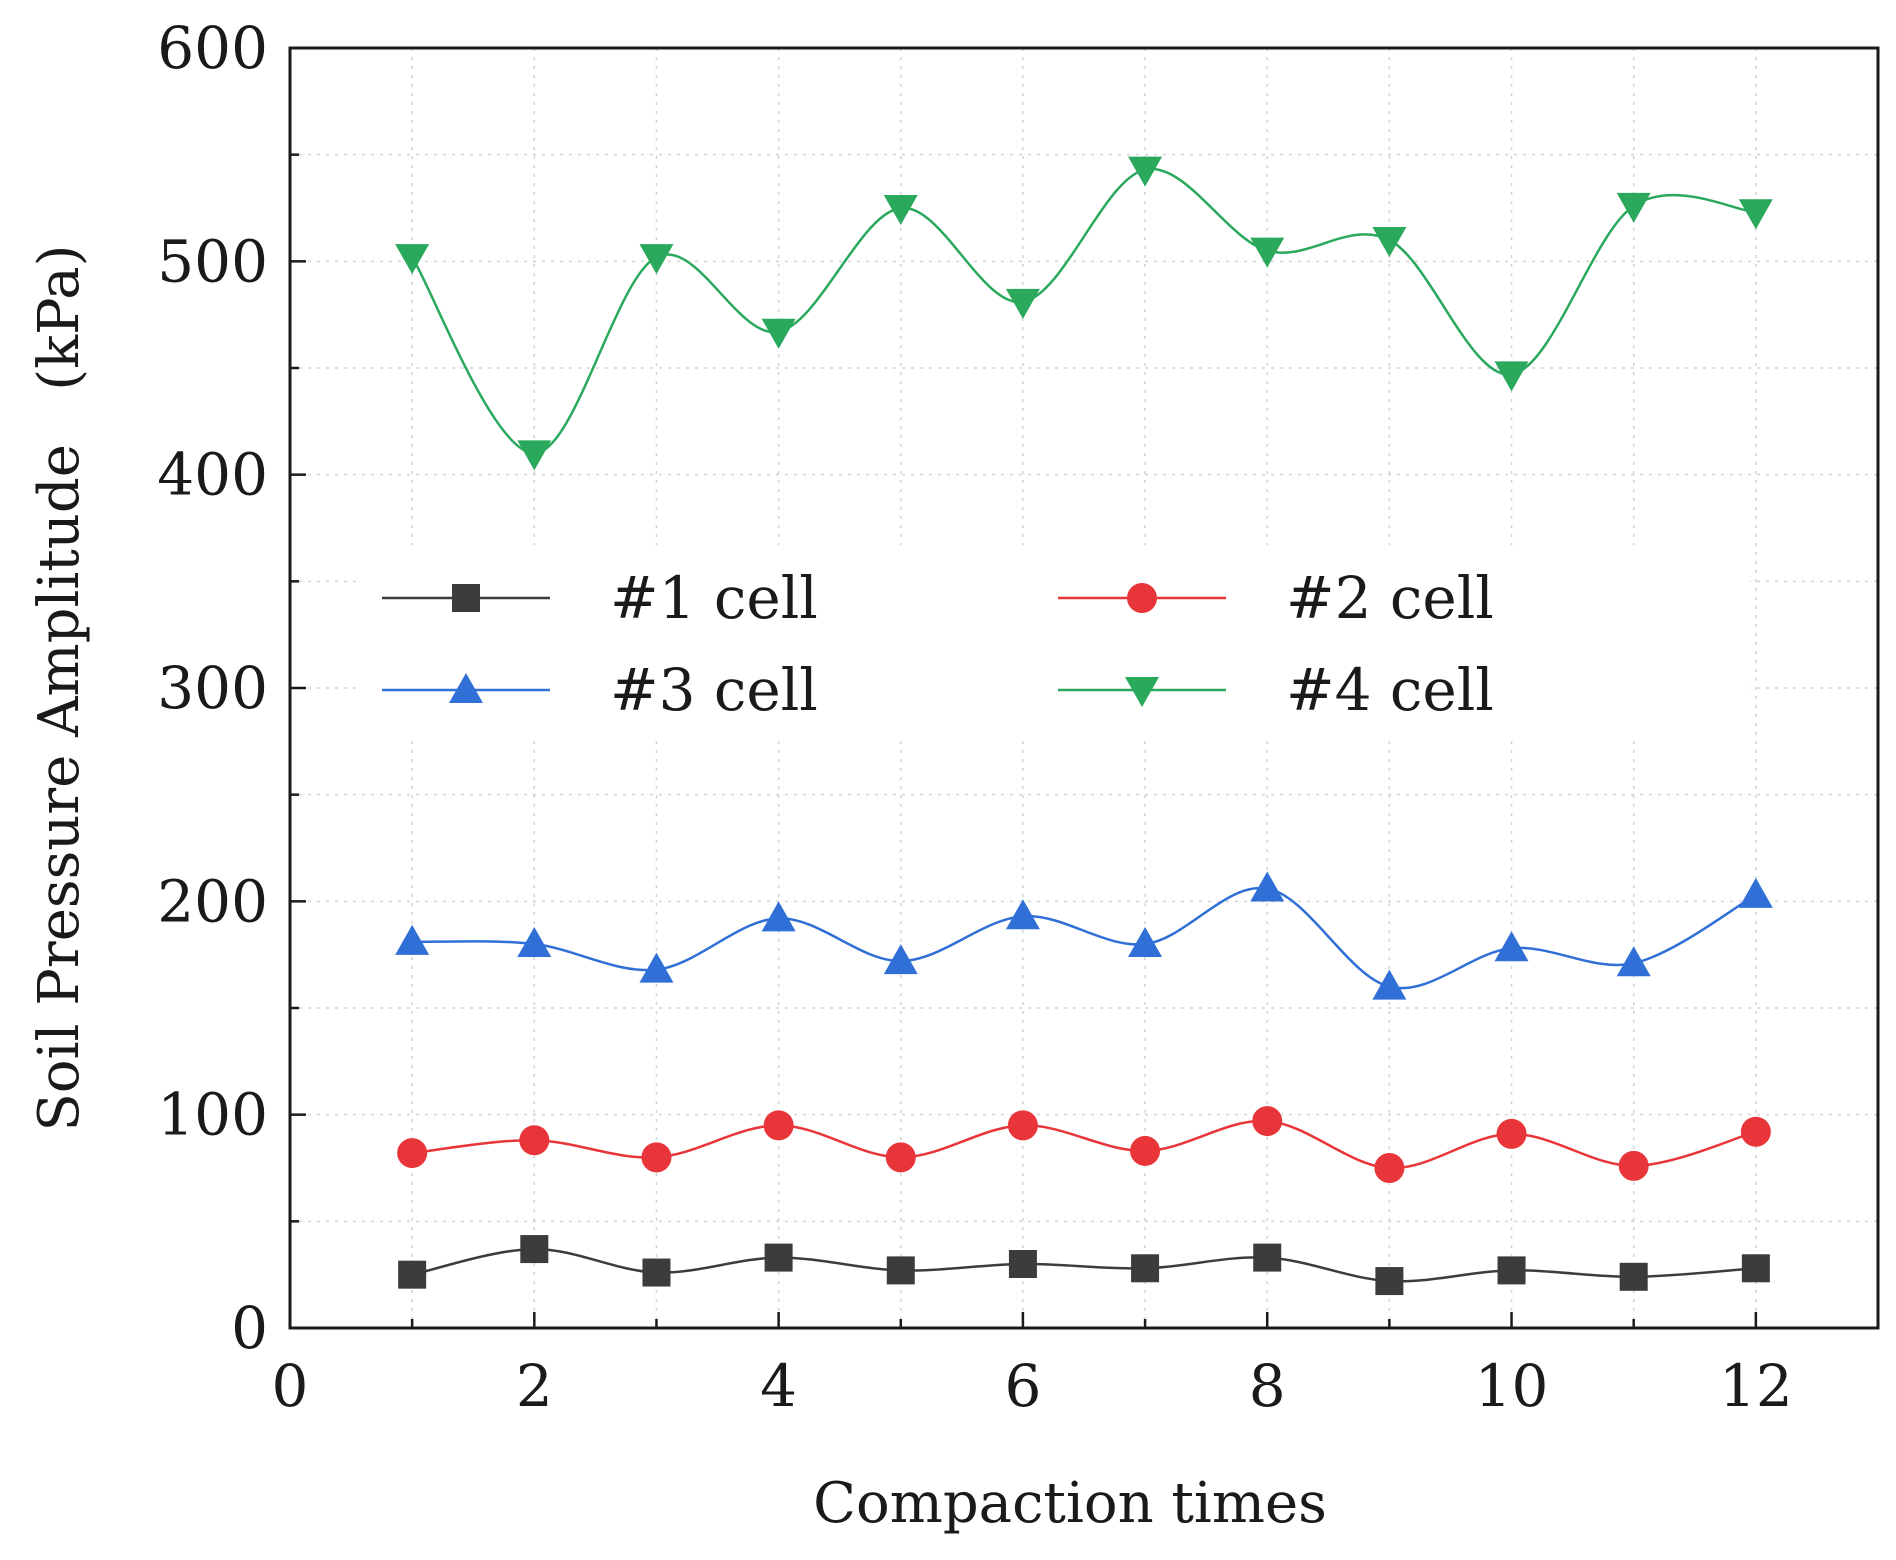 This screenshot has height=1560, width=1896. I want to click on legend-label: #3 cell, so click(714, 690).